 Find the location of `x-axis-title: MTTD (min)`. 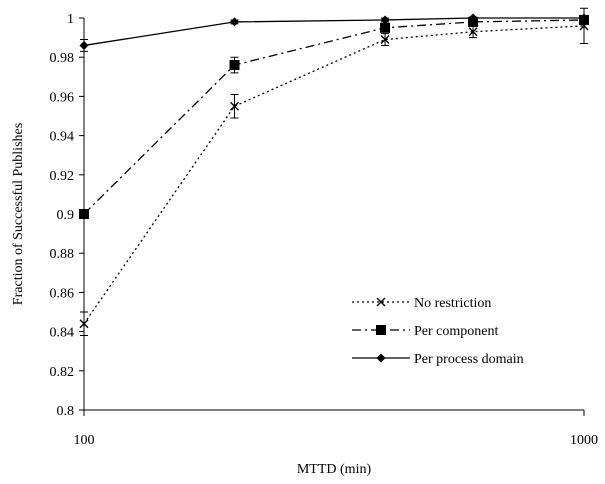

x-axis-title: MTTD (min) is located at coordinates (334, 469).